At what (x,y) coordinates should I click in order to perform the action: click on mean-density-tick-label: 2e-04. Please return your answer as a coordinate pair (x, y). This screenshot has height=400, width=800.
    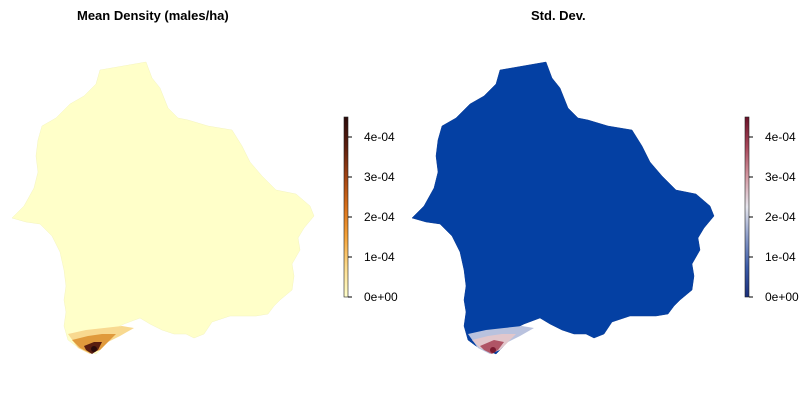
    Looking at the image, I should click on (379, 217).